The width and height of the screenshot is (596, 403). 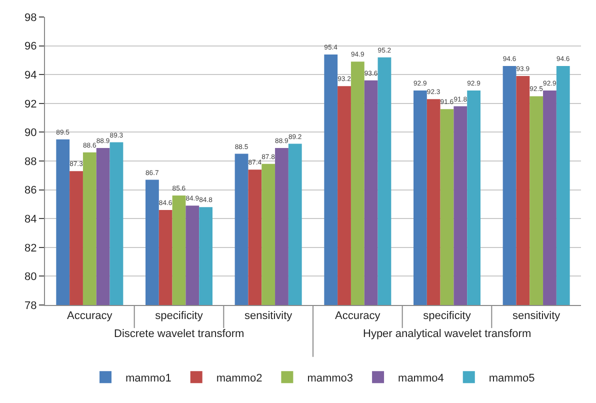 I want to click on text: Hyper analytical wavelet transform, so click(x=447, y=334).